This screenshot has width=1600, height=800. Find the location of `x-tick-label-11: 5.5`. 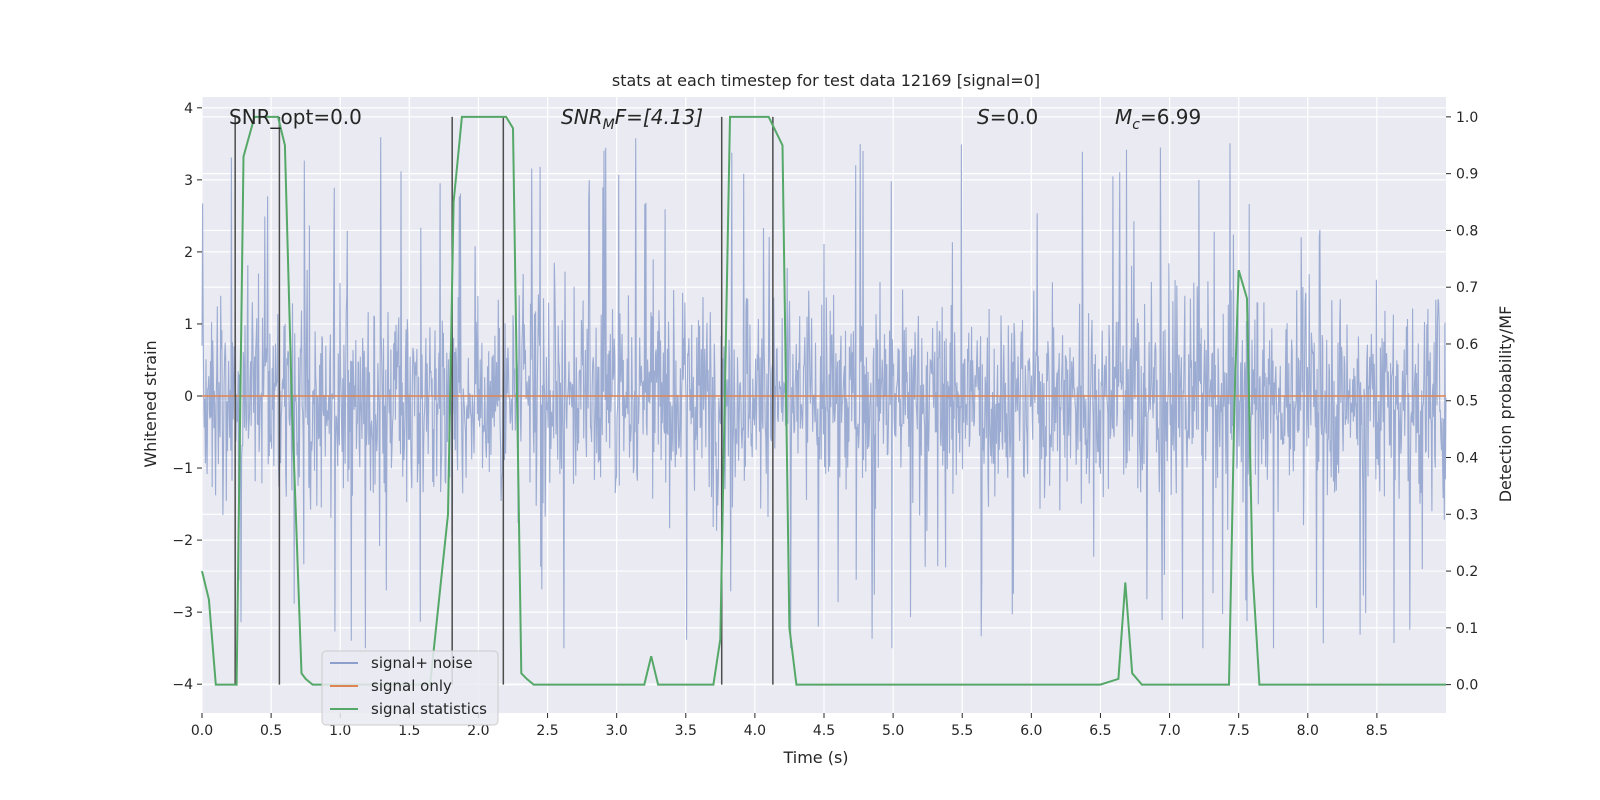

x-tick-label-11: 5.5 is located at coordinates (962, 731).